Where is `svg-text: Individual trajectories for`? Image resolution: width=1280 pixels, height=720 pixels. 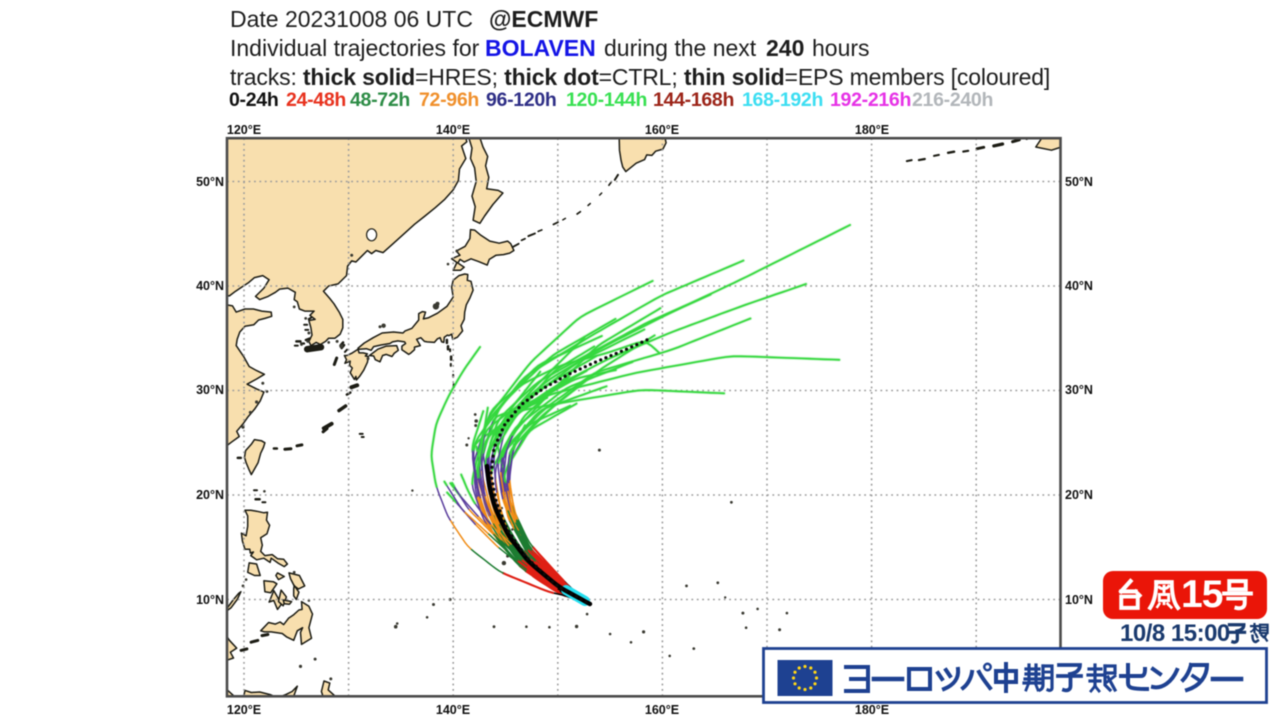
svg-text: Individual trajectories for is located at coordinates (355, 48).